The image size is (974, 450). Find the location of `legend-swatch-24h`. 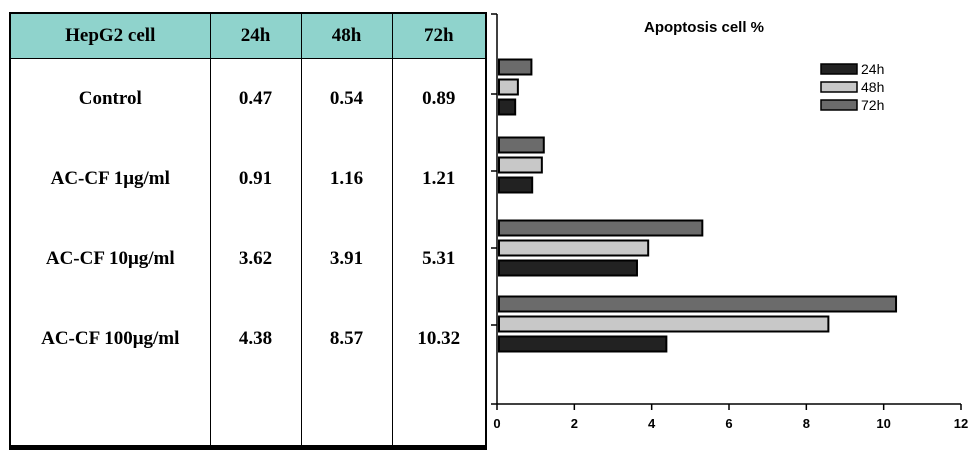

legend-swatch-24h is located at coordinates (839, 69).